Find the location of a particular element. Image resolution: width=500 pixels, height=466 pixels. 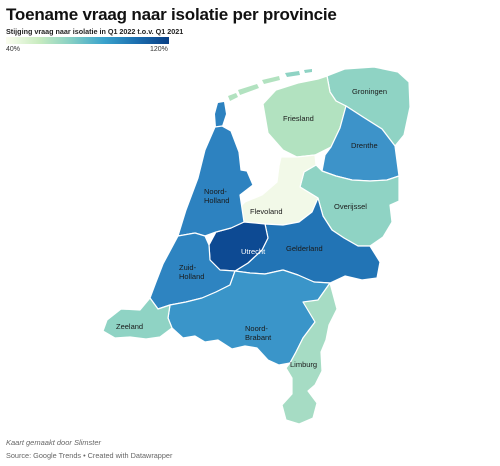

province-limburg is located at coordinates (309, 353).